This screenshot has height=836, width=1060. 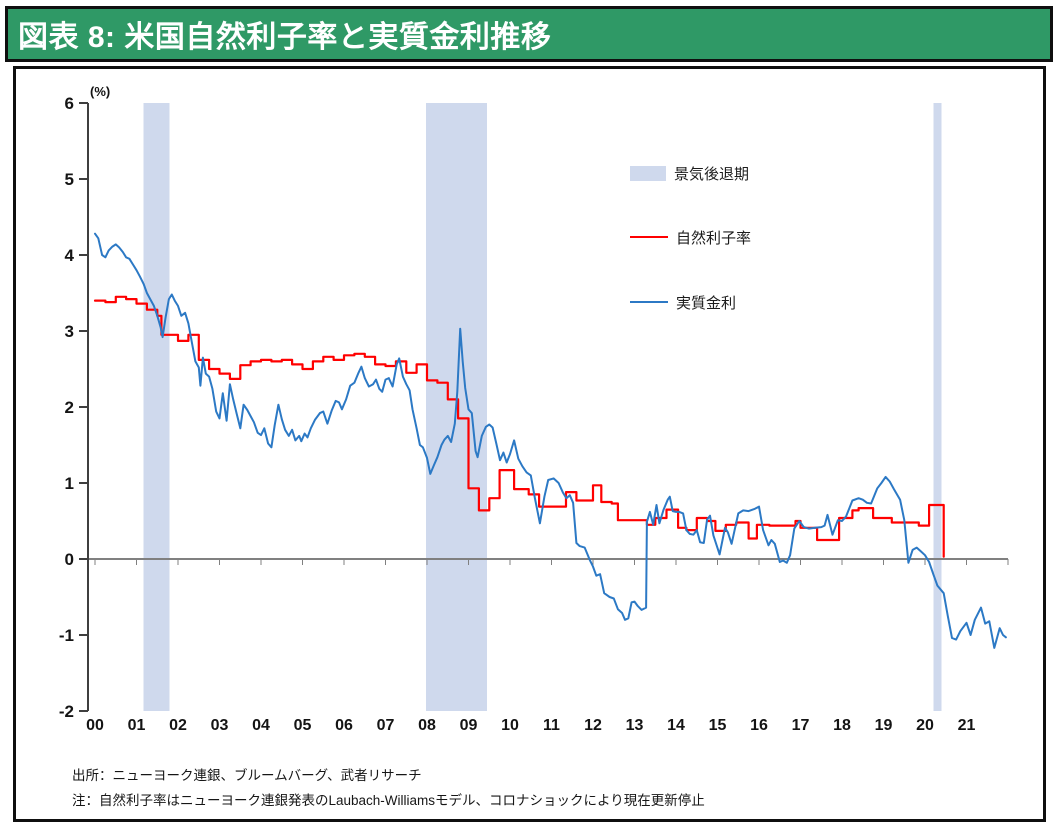 I want to click on y-axis-label: -2, so click(x=66, y=711).